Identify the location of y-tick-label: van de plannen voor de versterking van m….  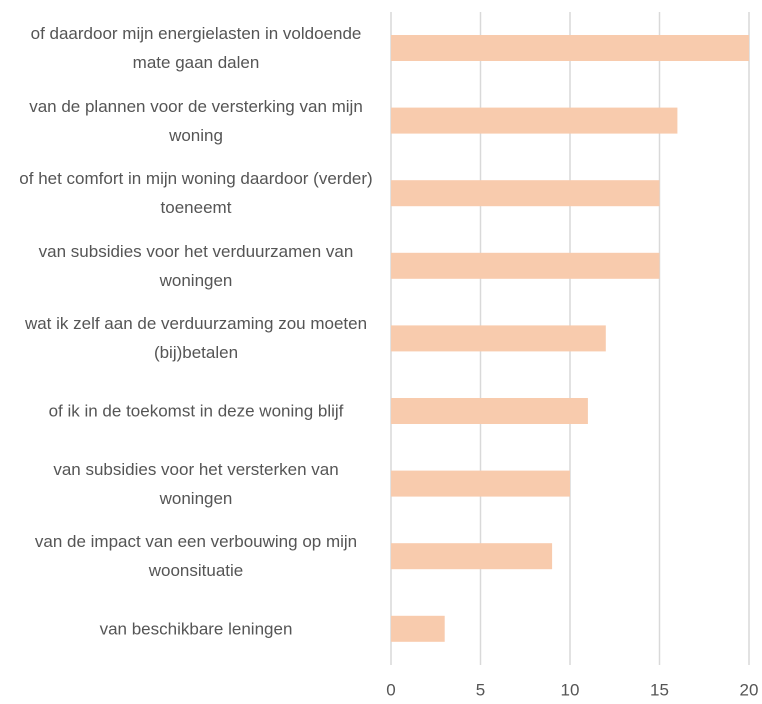
(196, 120).